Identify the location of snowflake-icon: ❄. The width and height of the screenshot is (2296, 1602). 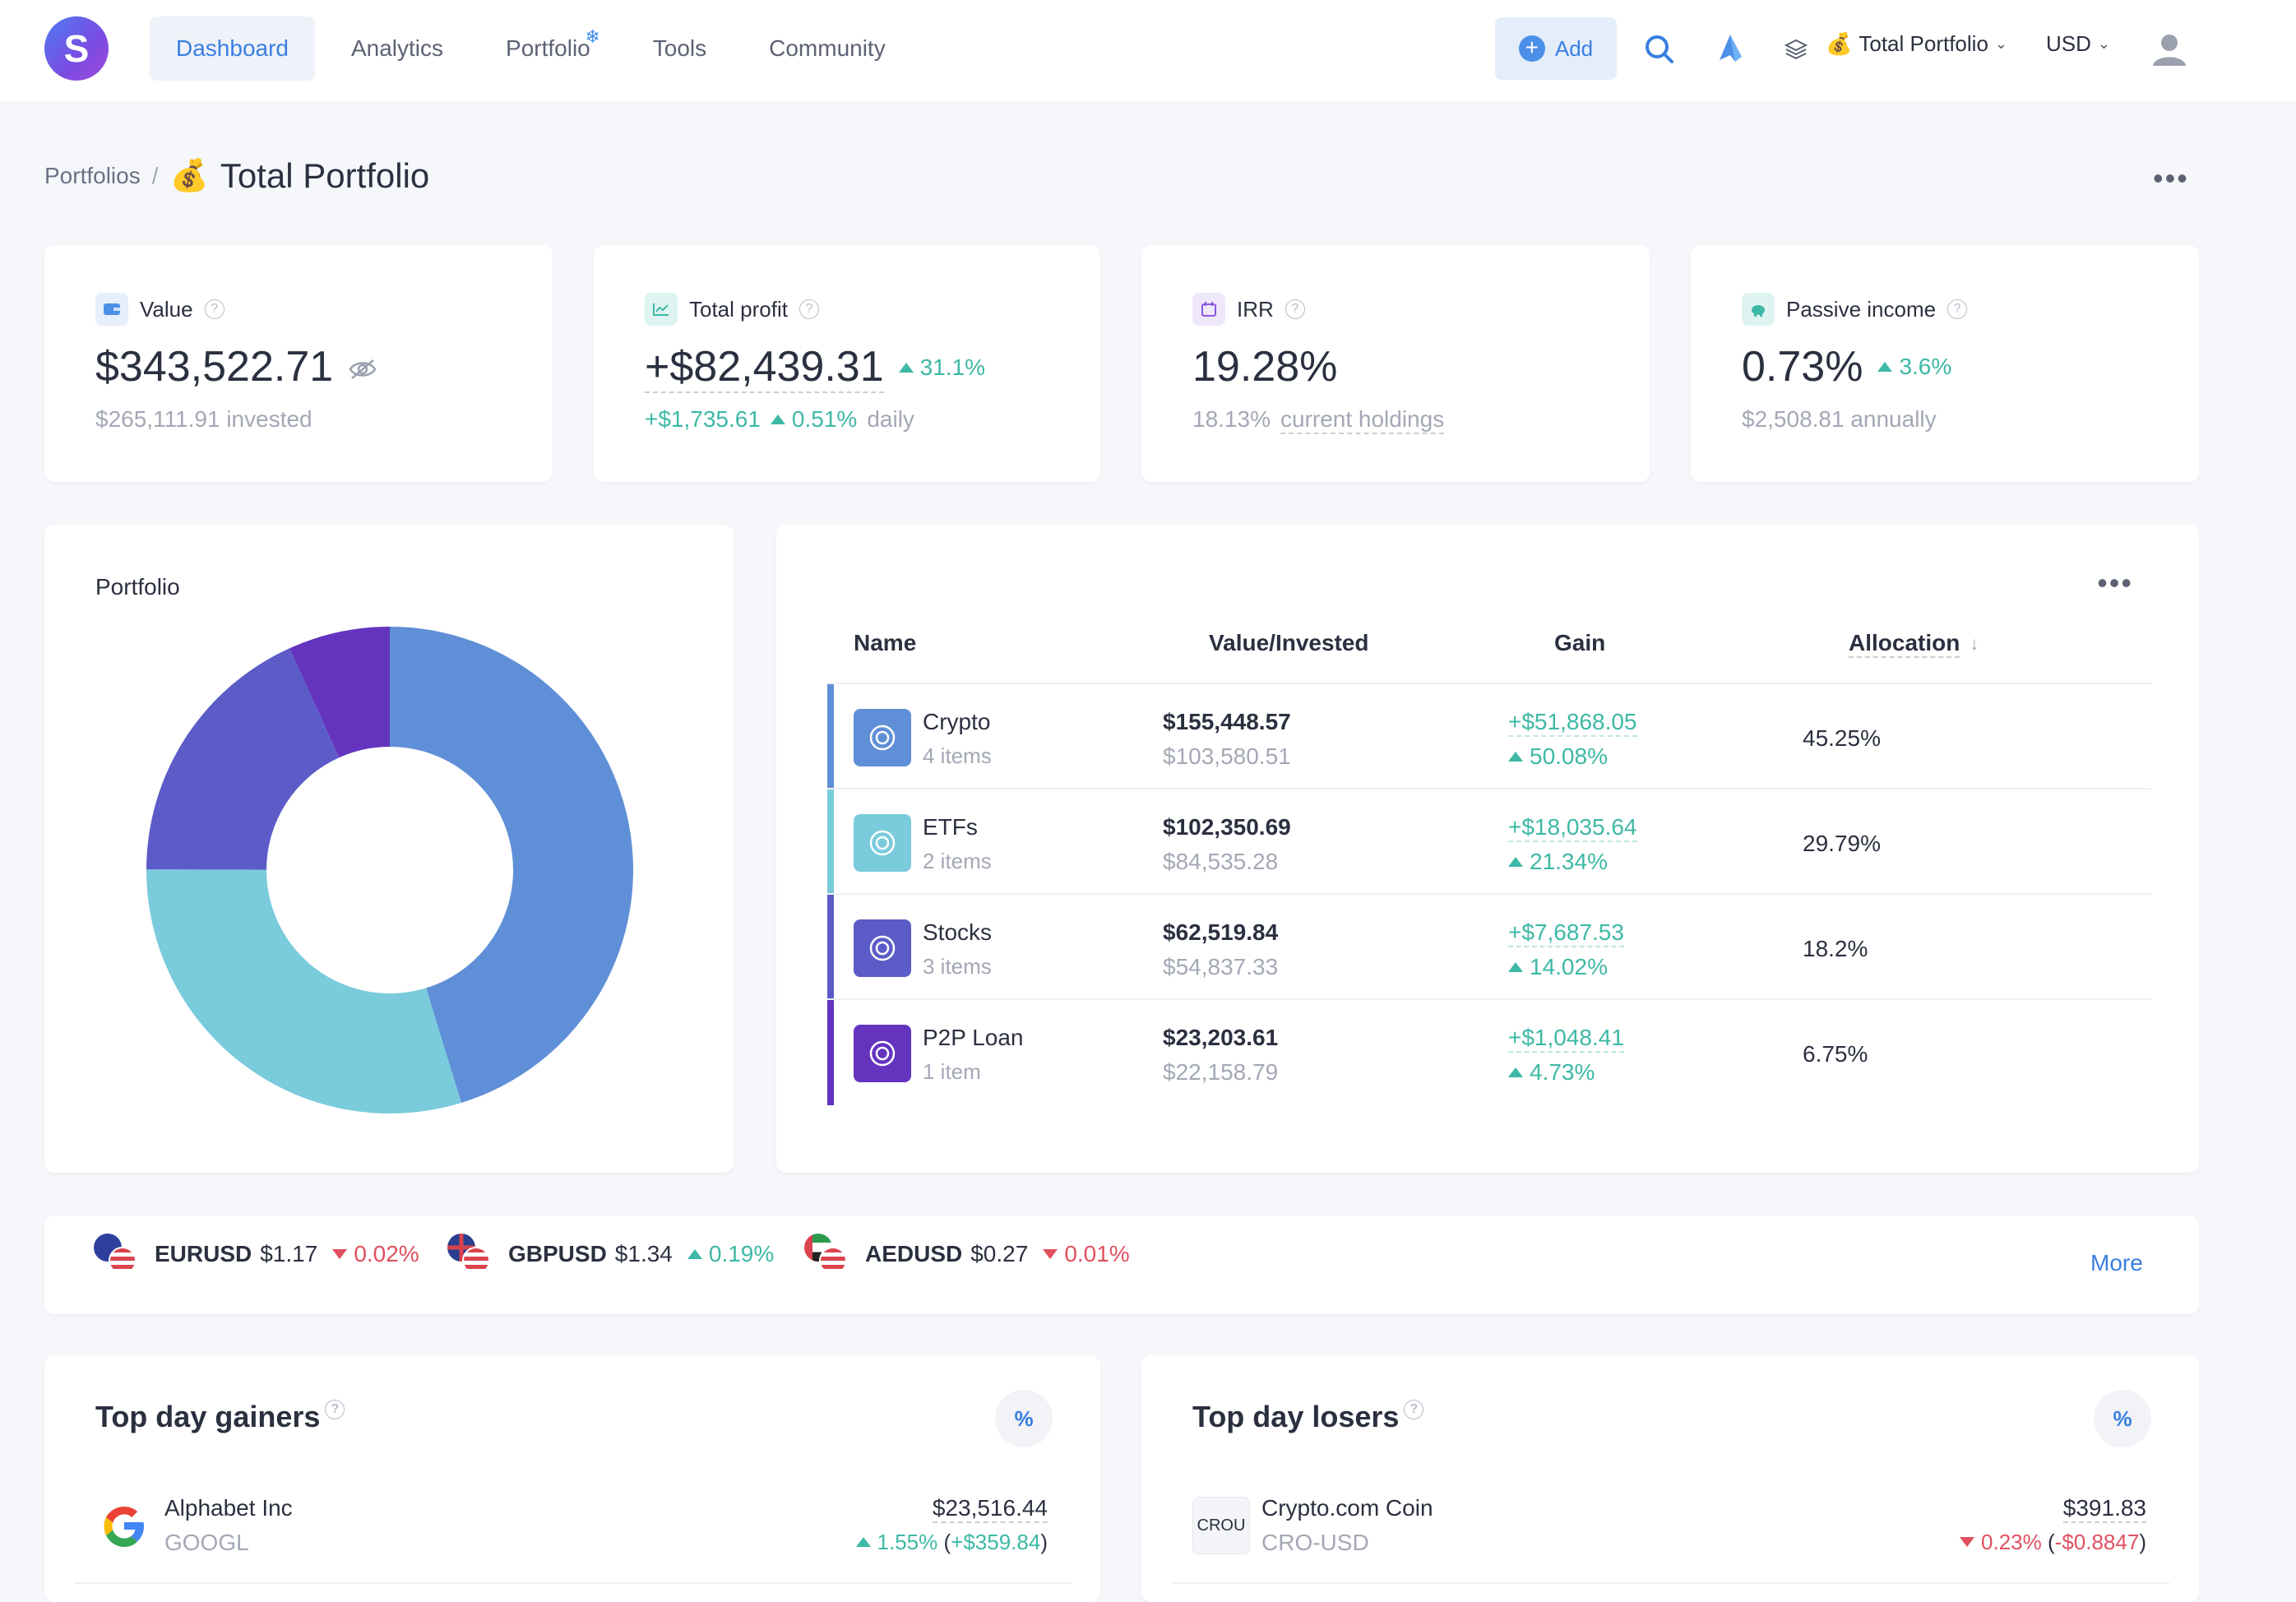
(592, 36).